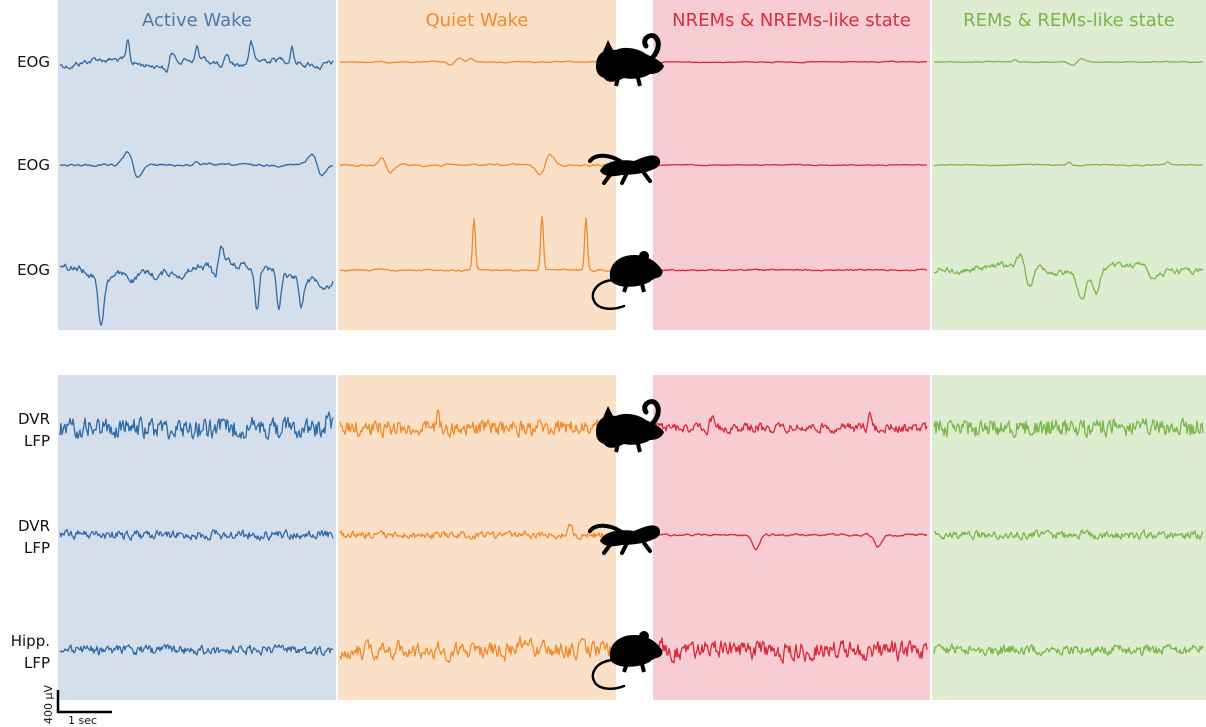 The image size is (1206, 727). I want to click on scale-bar-amplitude: 400 µV, so click(48, 704).